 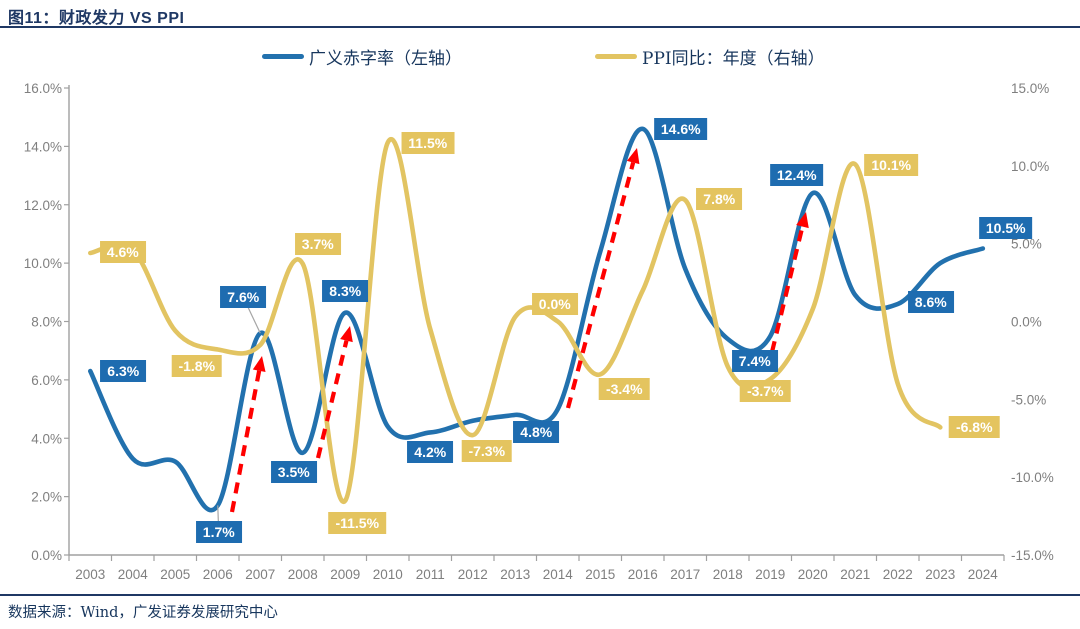 What do you see at coordinates (133, 574) in the screenshot?
I see `x-axis-tick-label: 2004` at bounding box center [133, 574].